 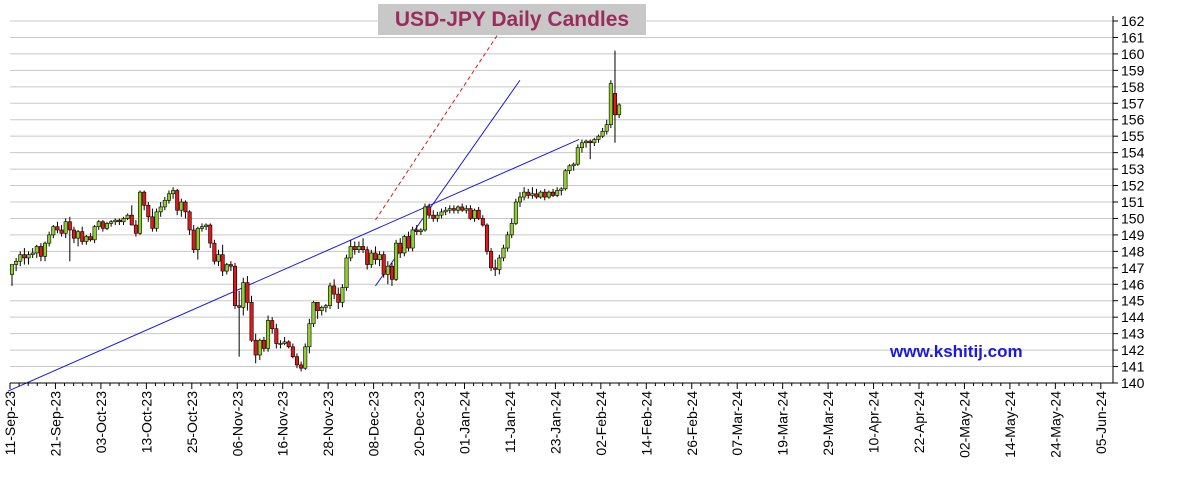 What do you see at coordinates (512, 19) in the screenshot?
I see `chart-title: USD-JPY Daily Candles` at bounding box center [512, 19].